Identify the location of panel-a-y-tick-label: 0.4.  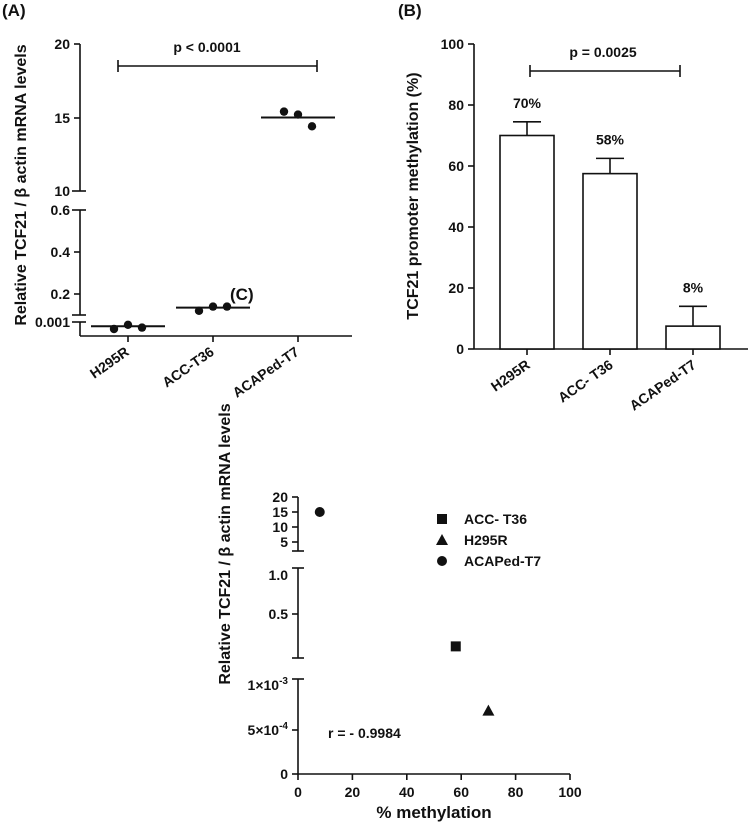
(61, 252).